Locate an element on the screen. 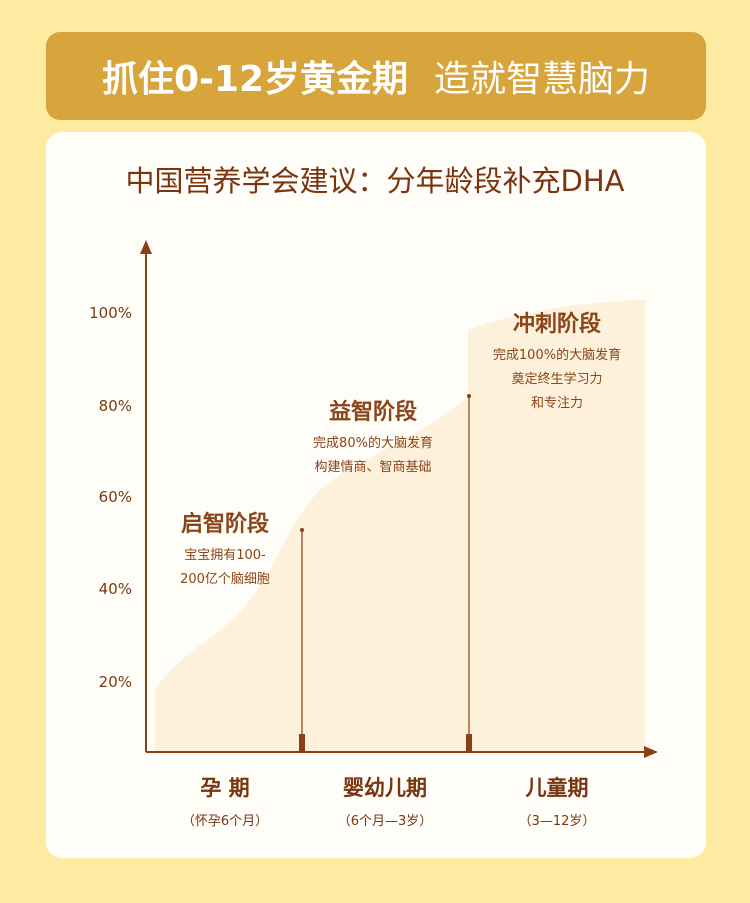  stage-title: 益智阶段 is located at coordinates (372, 412).